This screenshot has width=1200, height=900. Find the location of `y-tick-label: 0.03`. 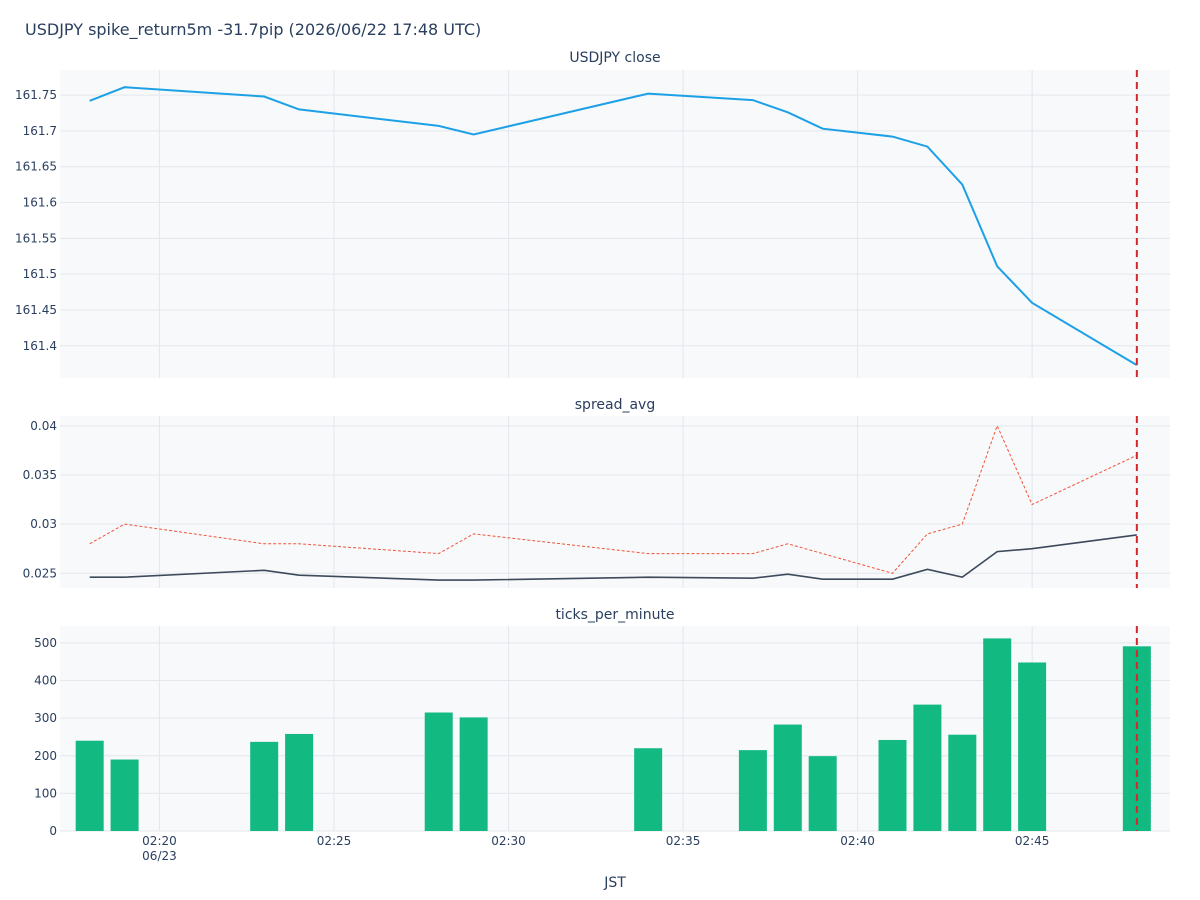

y-tick-label: 0.03 is located at coordinates (43, 524).